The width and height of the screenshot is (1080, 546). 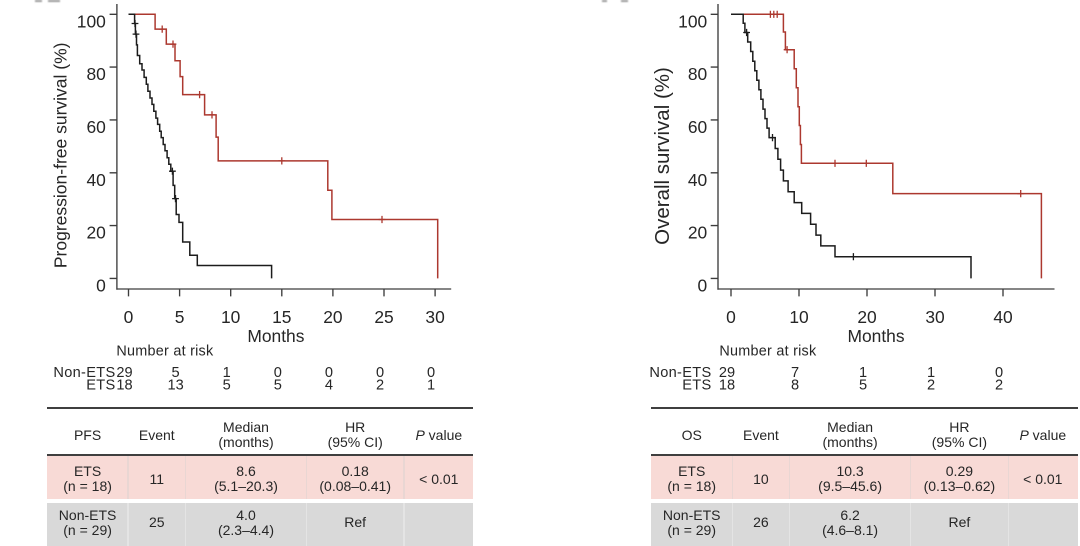 What do you see at coordinates (281, 317) in the screenshot?
I see `svg-text: 15` at bounding box center [281, 317].